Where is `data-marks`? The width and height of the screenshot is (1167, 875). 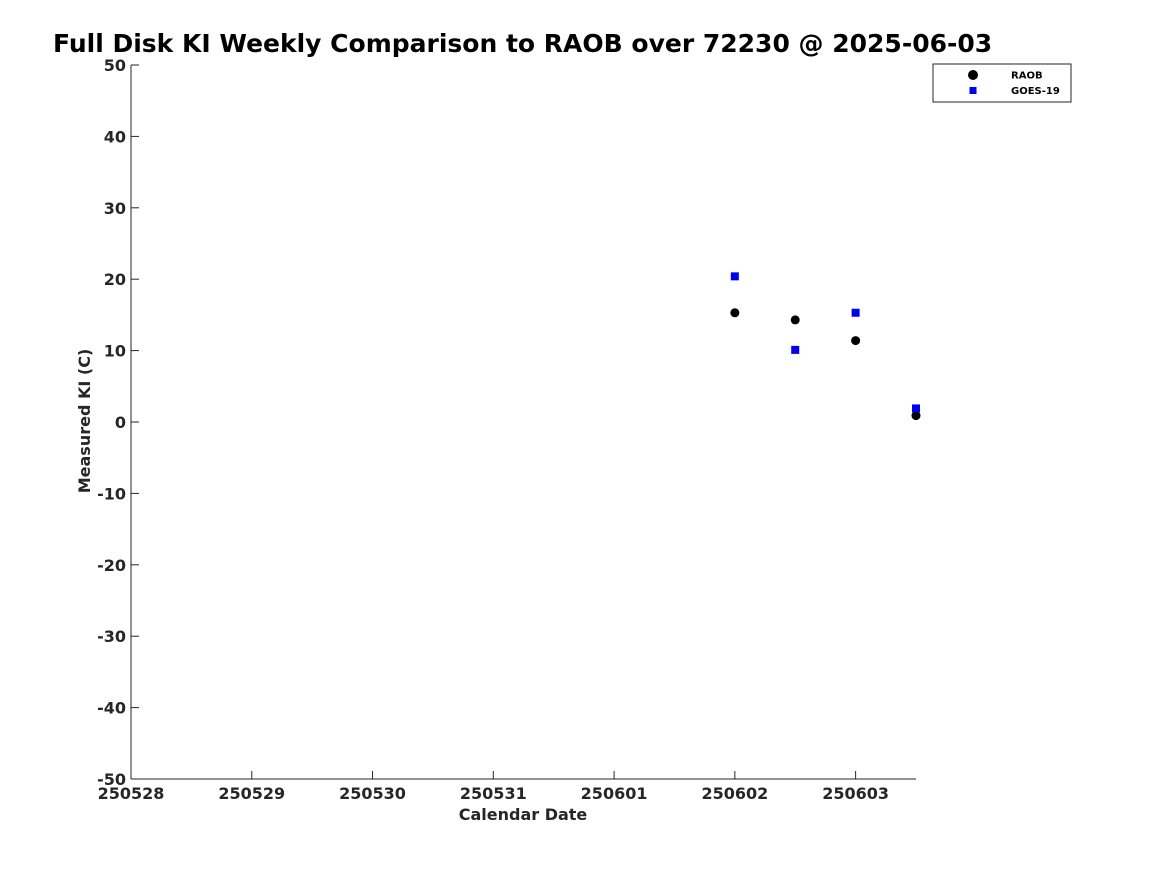 data-marks is located at coordinates (825, 346).